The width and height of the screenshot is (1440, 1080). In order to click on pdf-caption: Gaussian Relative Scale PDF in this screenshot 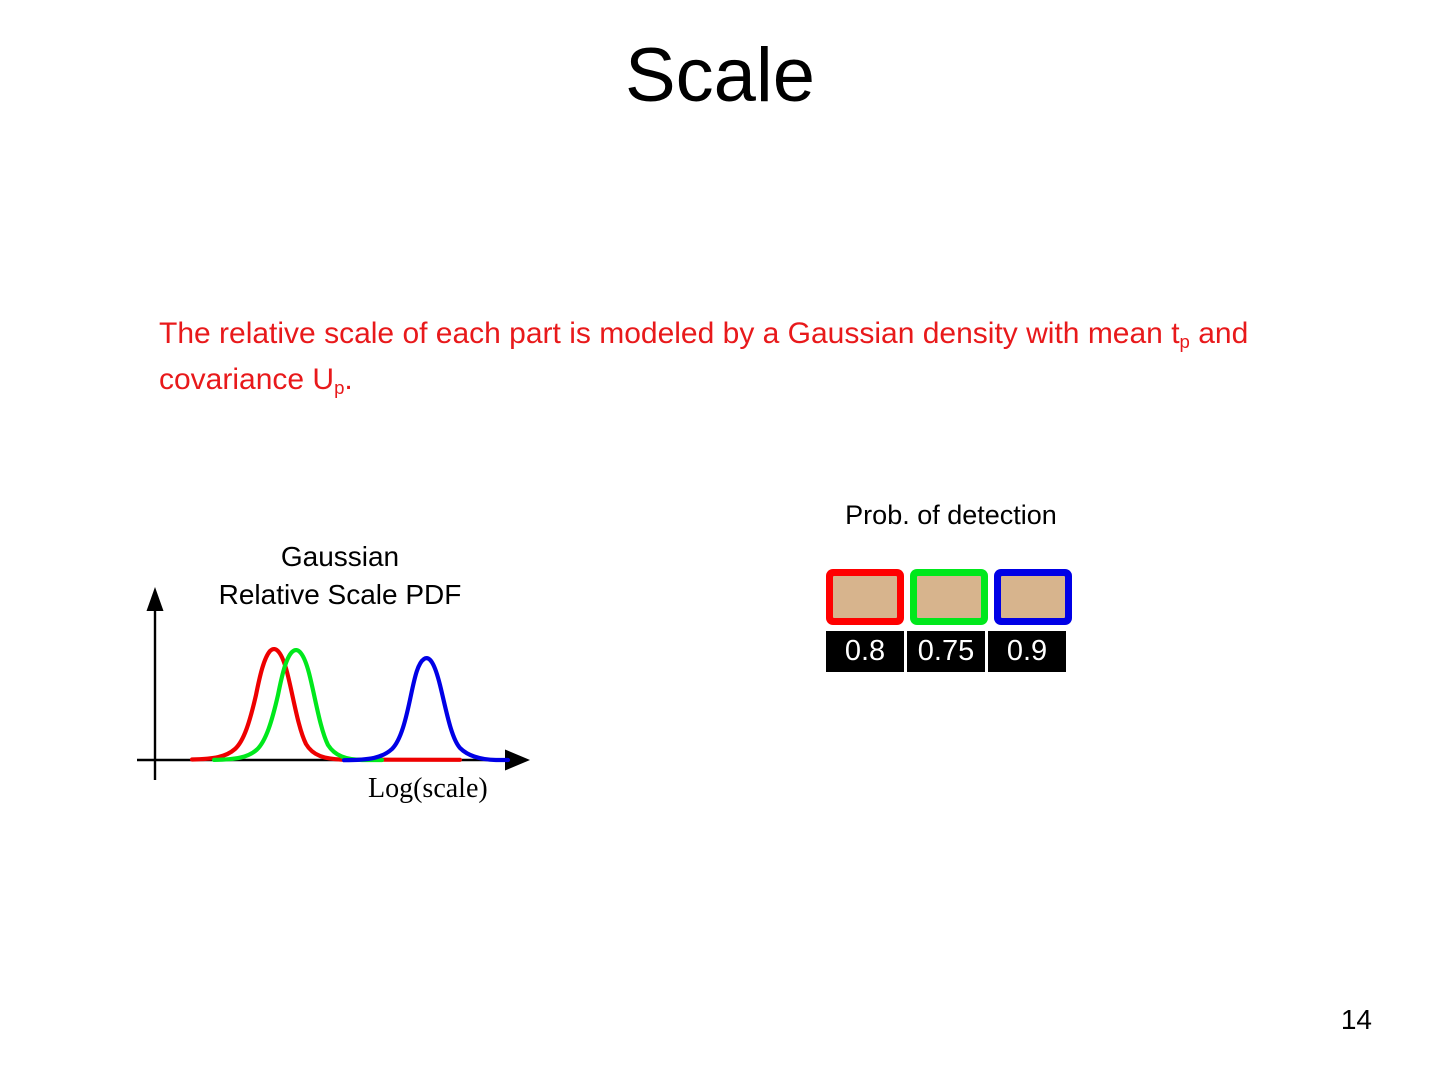, I will do `click(340, 575)`.